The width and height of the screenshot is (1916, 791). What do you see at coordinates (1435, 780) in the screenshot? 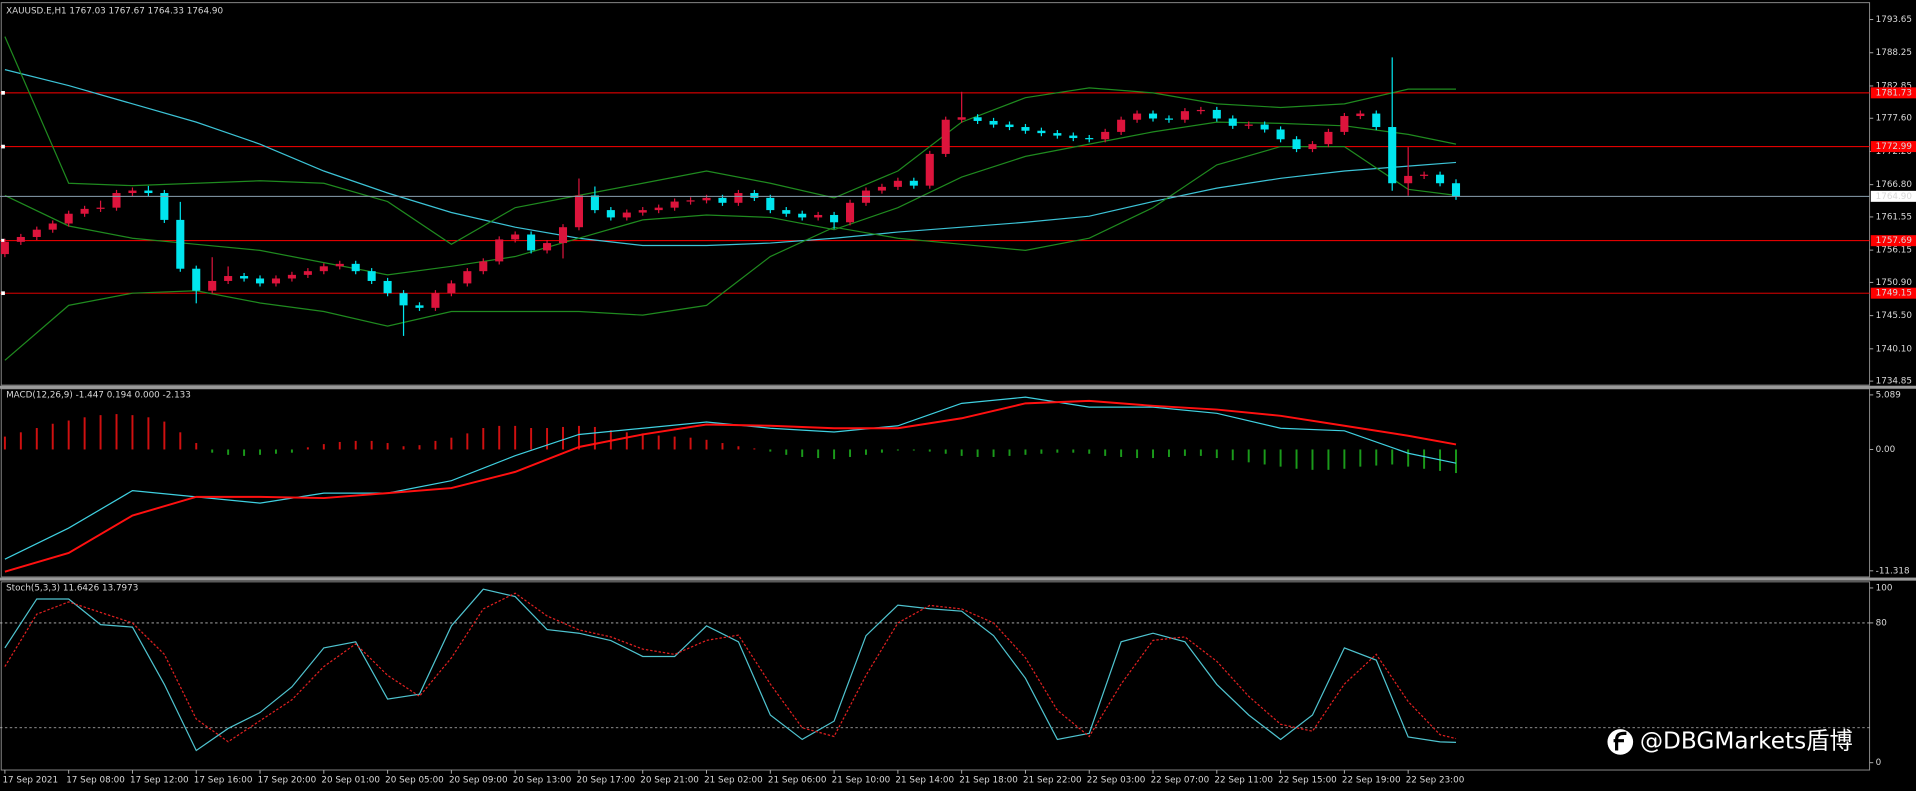
I see `x-tick-label: 22 Sep 23:00` at bounding box center [1435, 780].